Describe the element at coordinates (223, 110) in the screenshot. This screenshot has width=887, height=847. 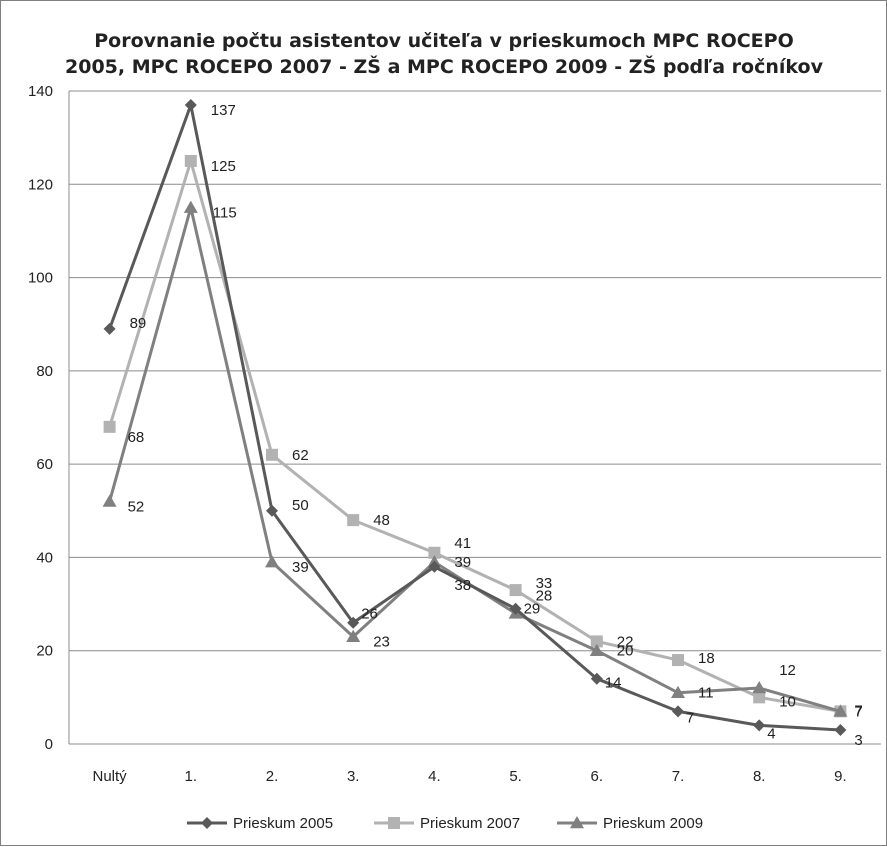
I see `data-label: 137` at that location.